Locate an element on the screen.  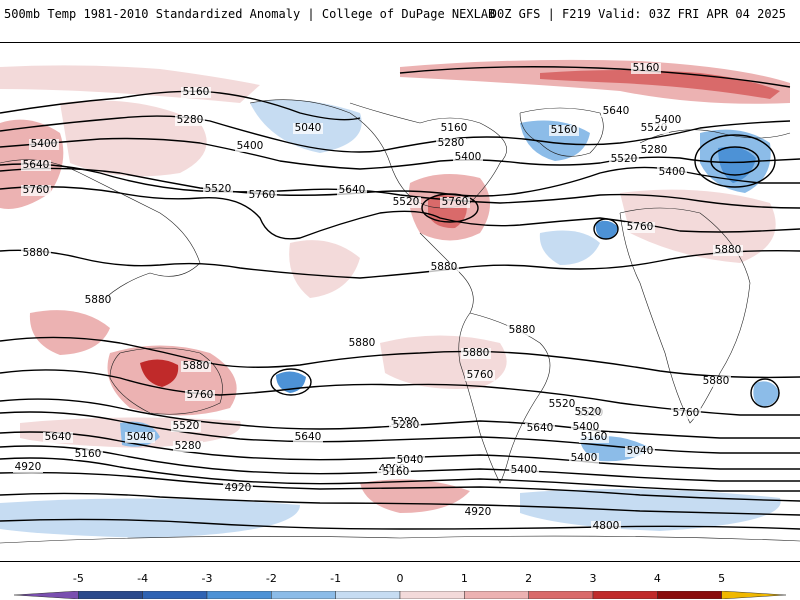
colorbar-tick-label: -1 is located at coordinates (336, 578).